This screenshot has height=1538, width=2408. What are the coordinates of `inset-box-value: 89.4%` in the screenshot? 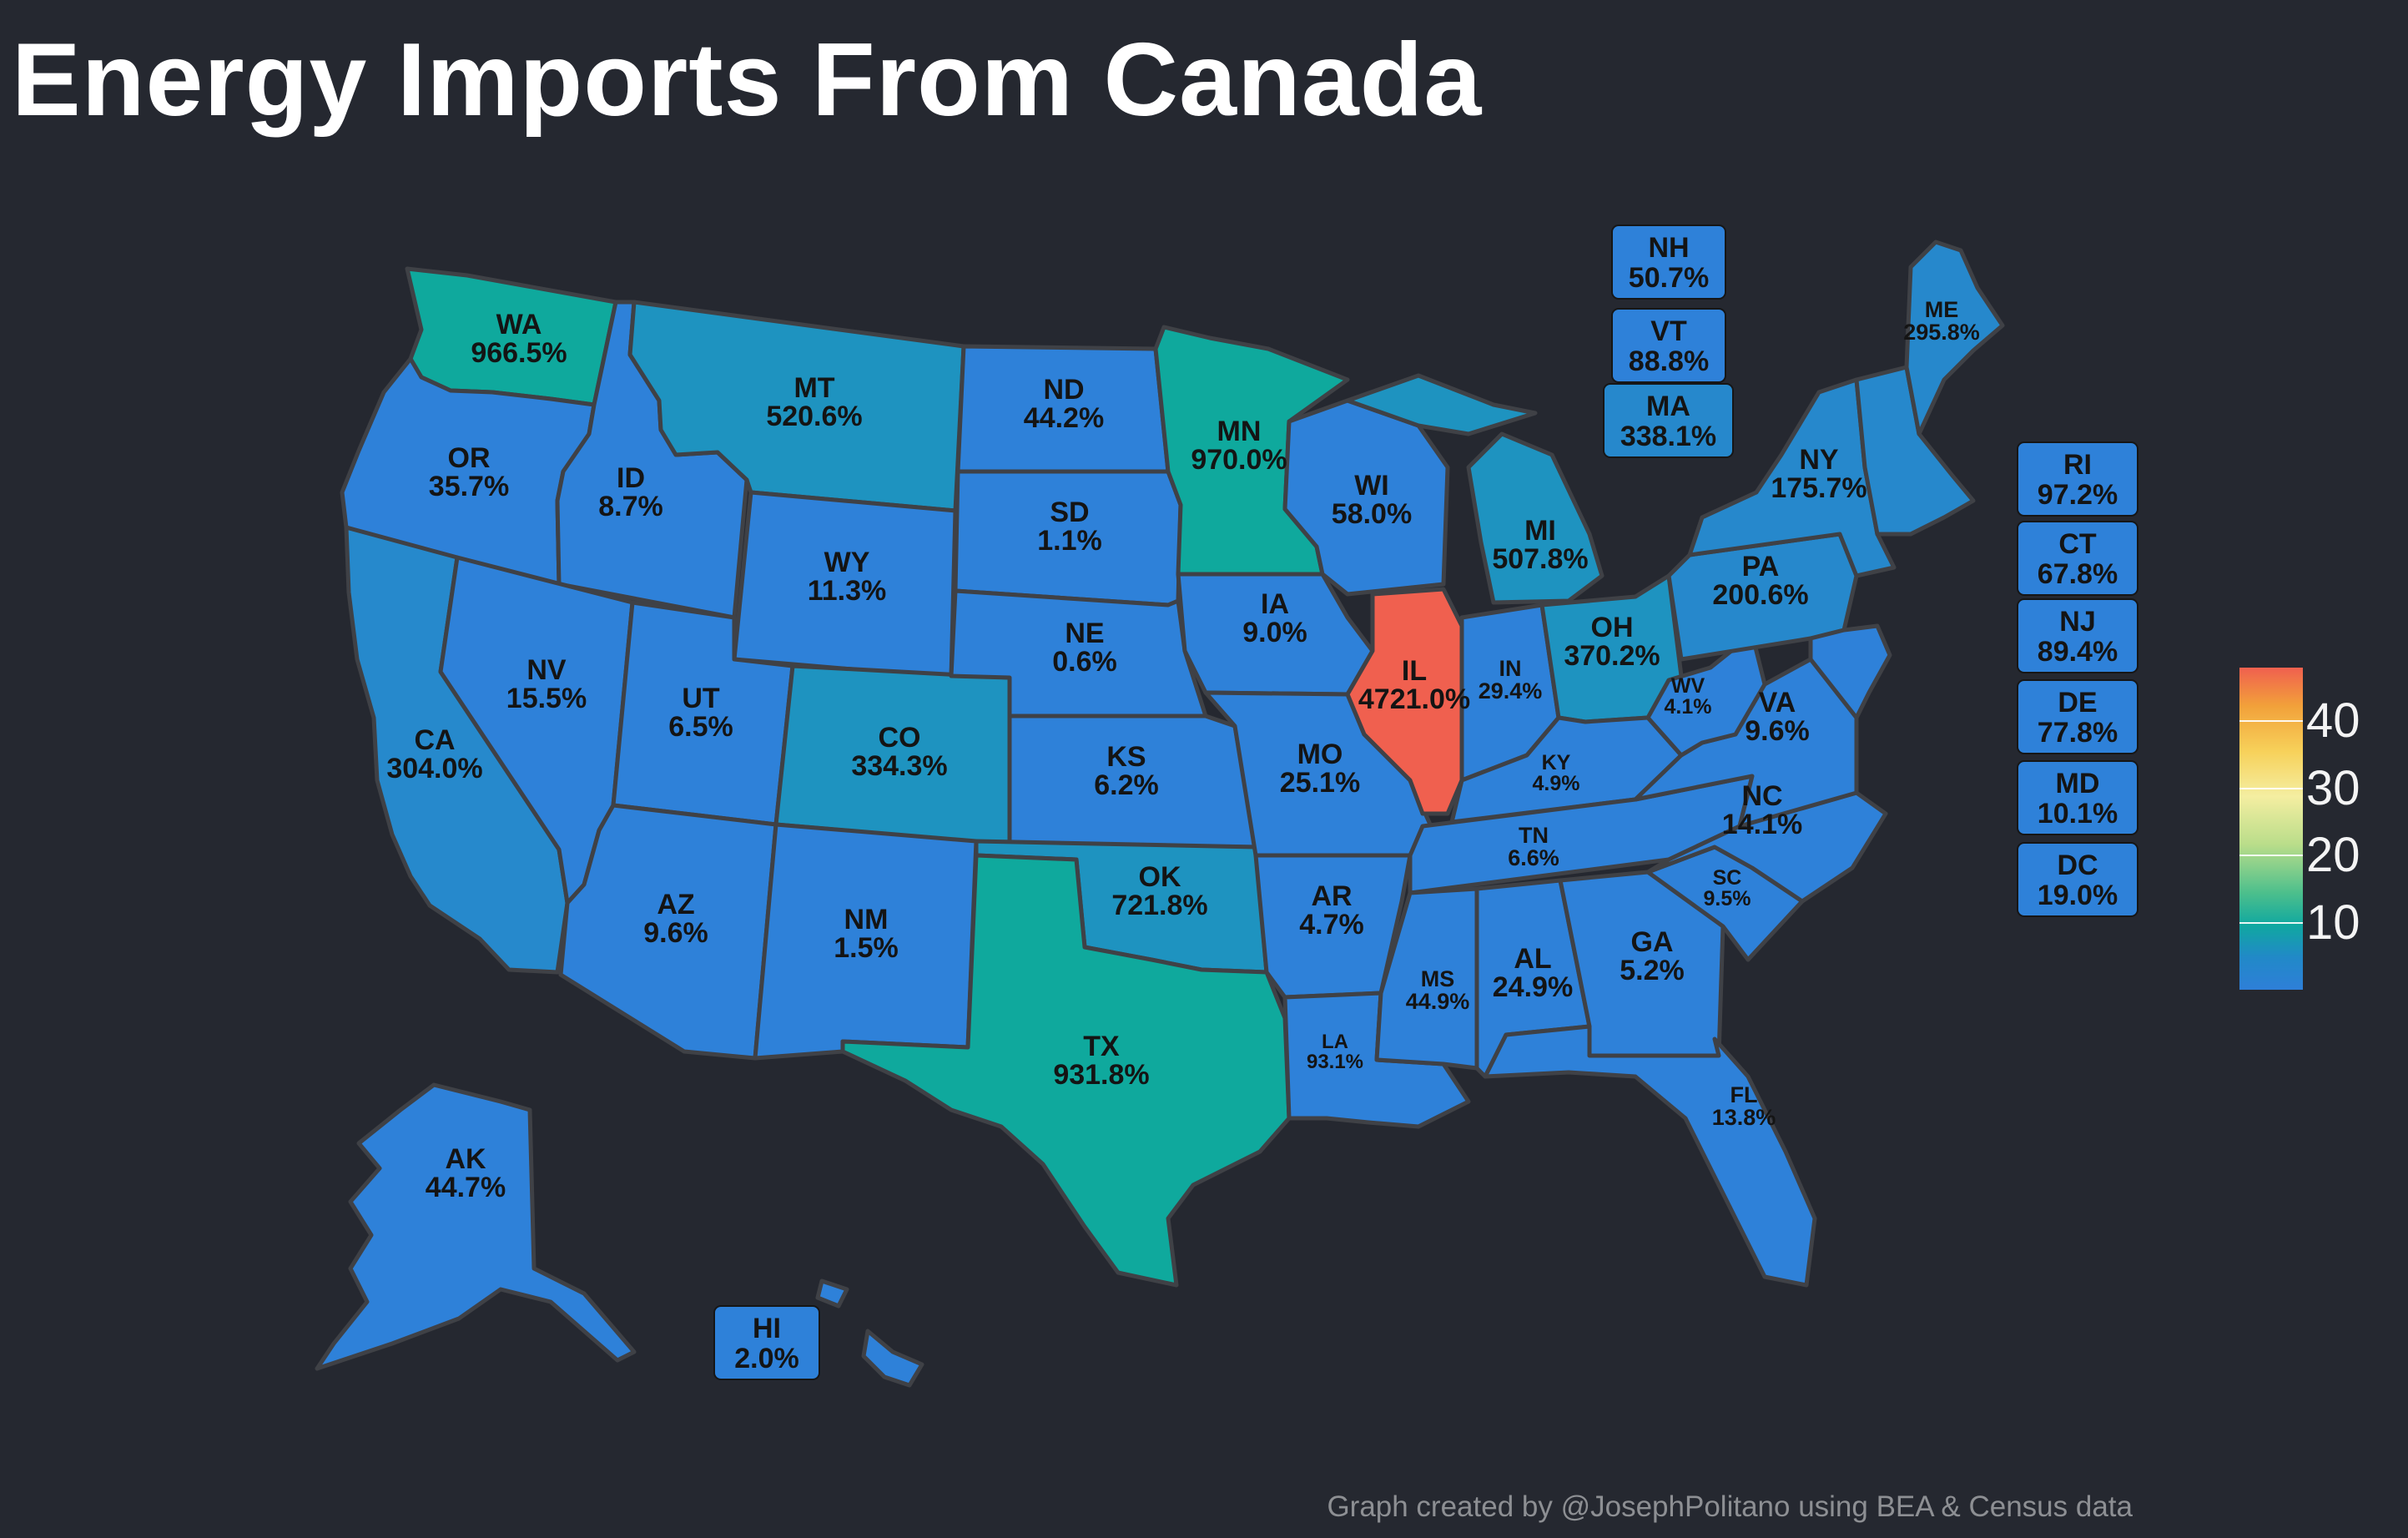 It's located at (2078, 652).